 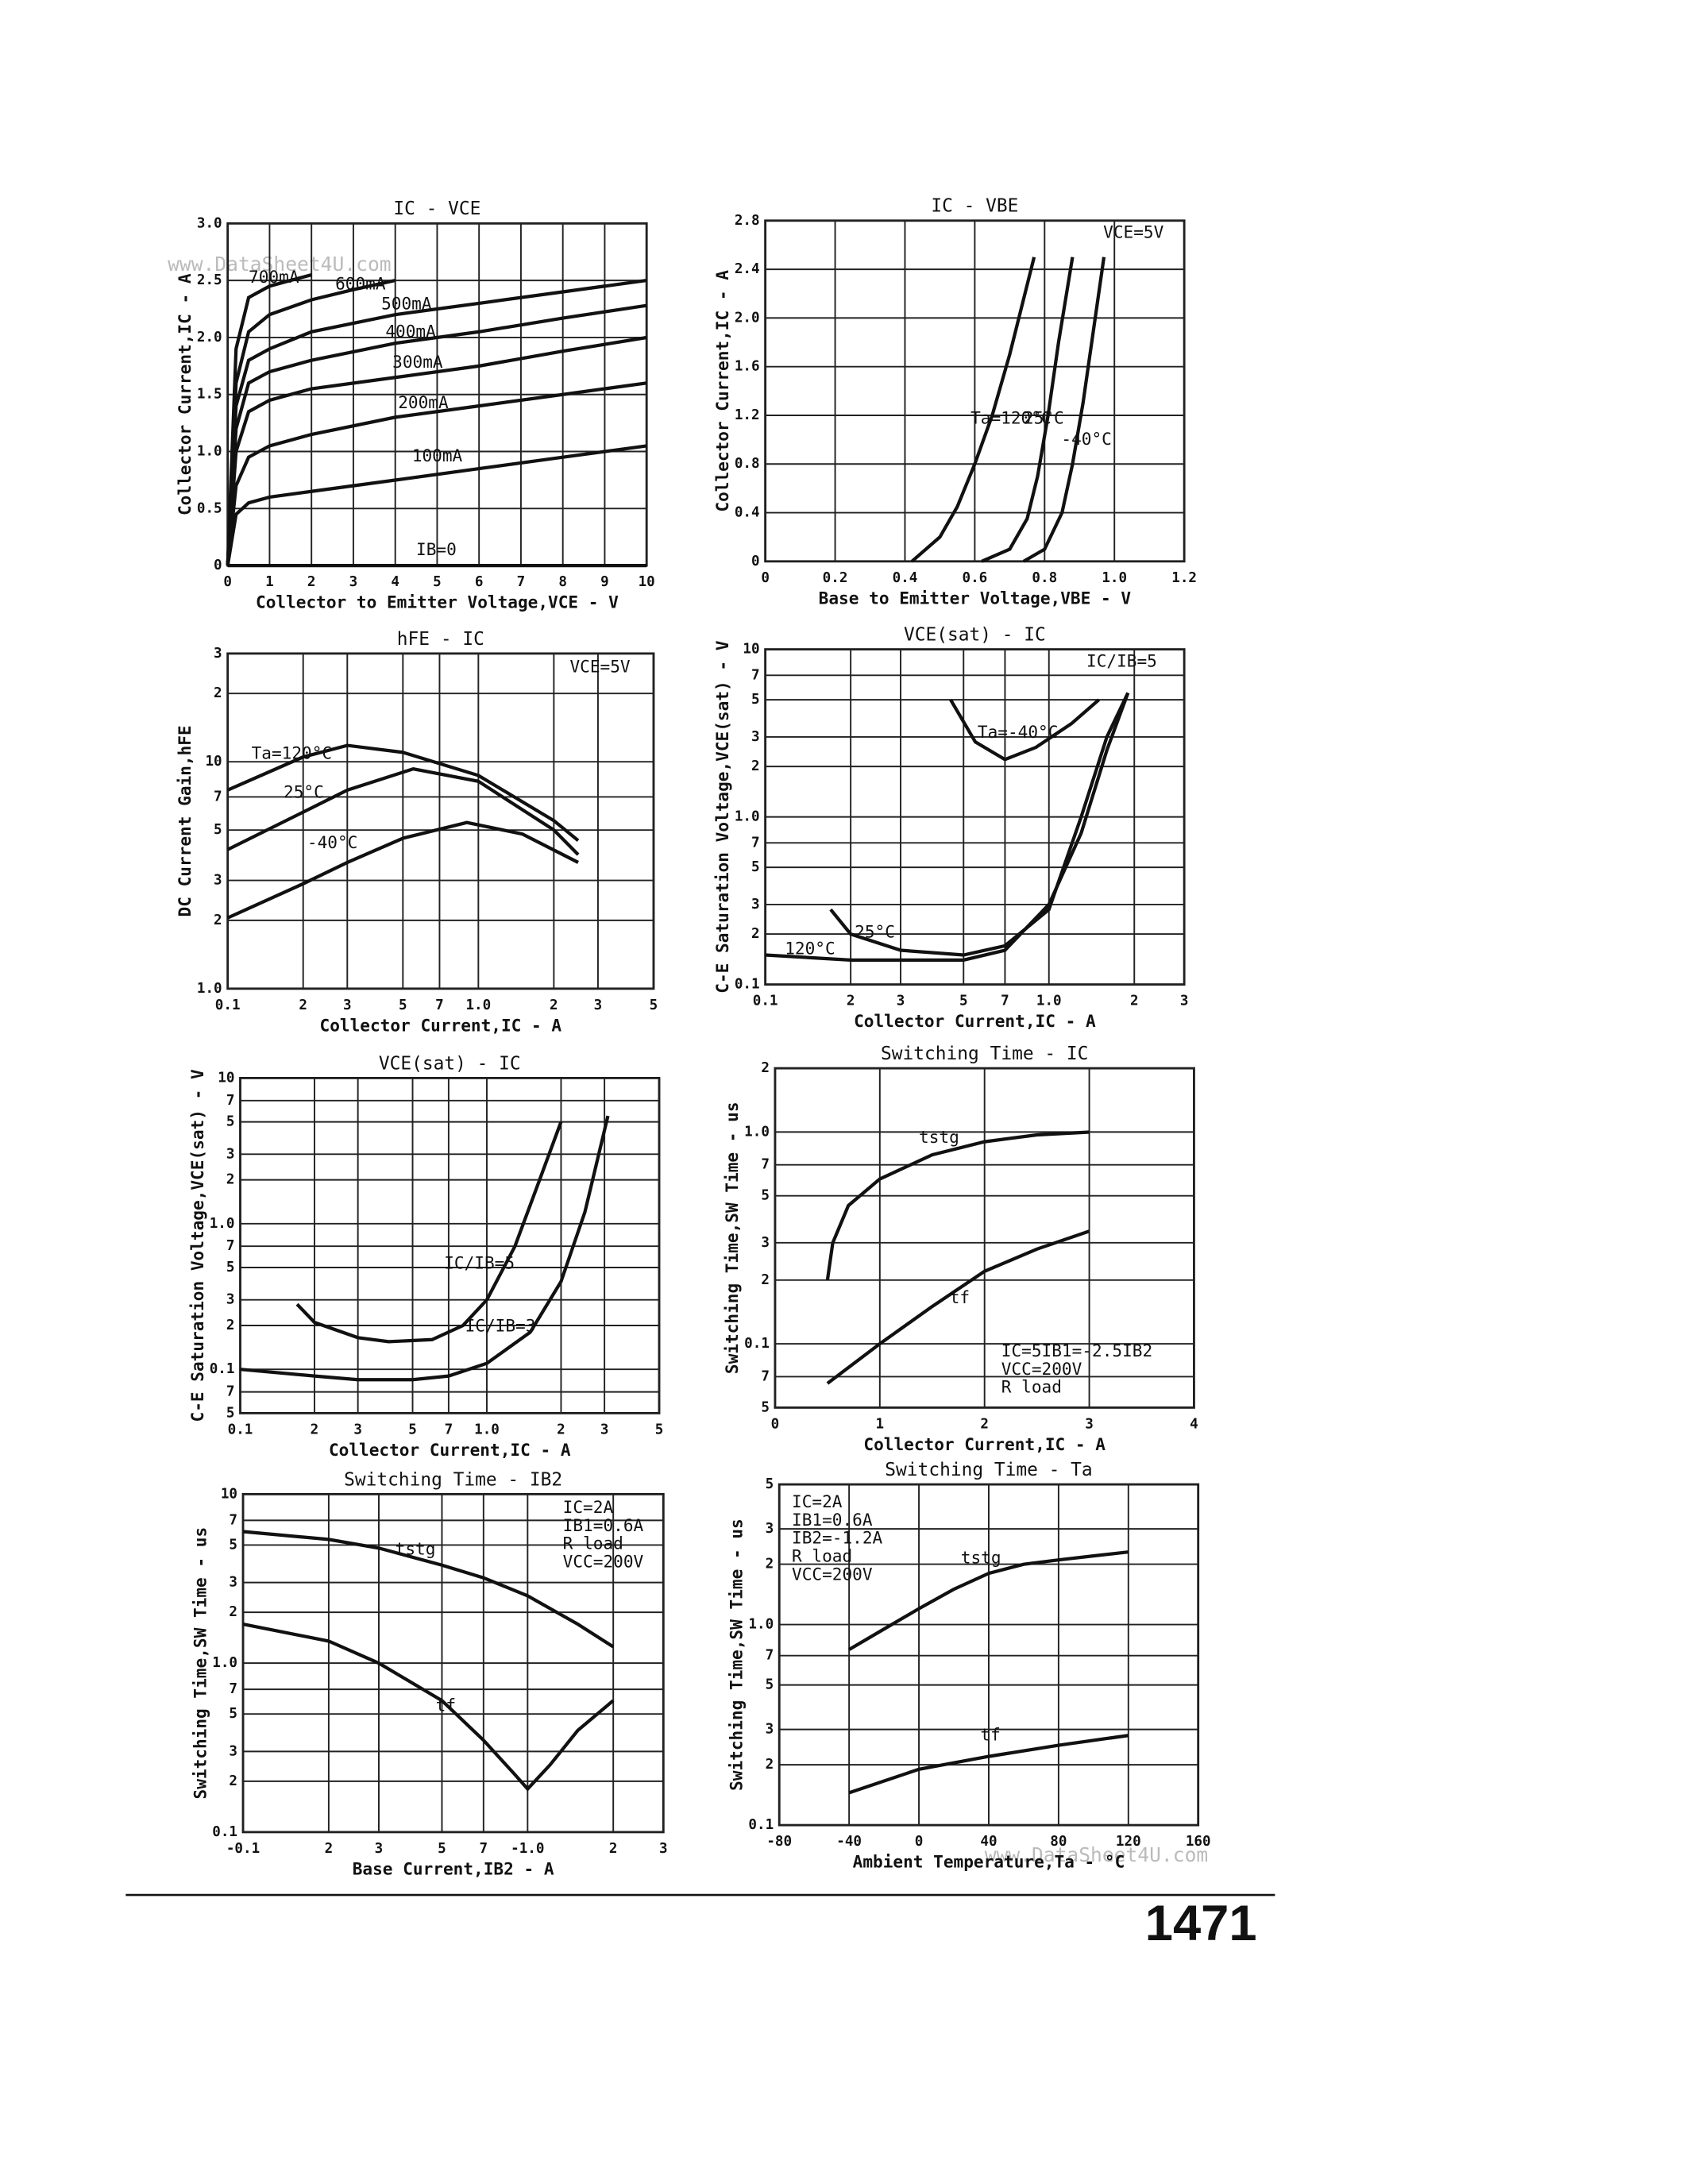 I want to click on y-tick-label: 2.0, so click(x=747, y=318).